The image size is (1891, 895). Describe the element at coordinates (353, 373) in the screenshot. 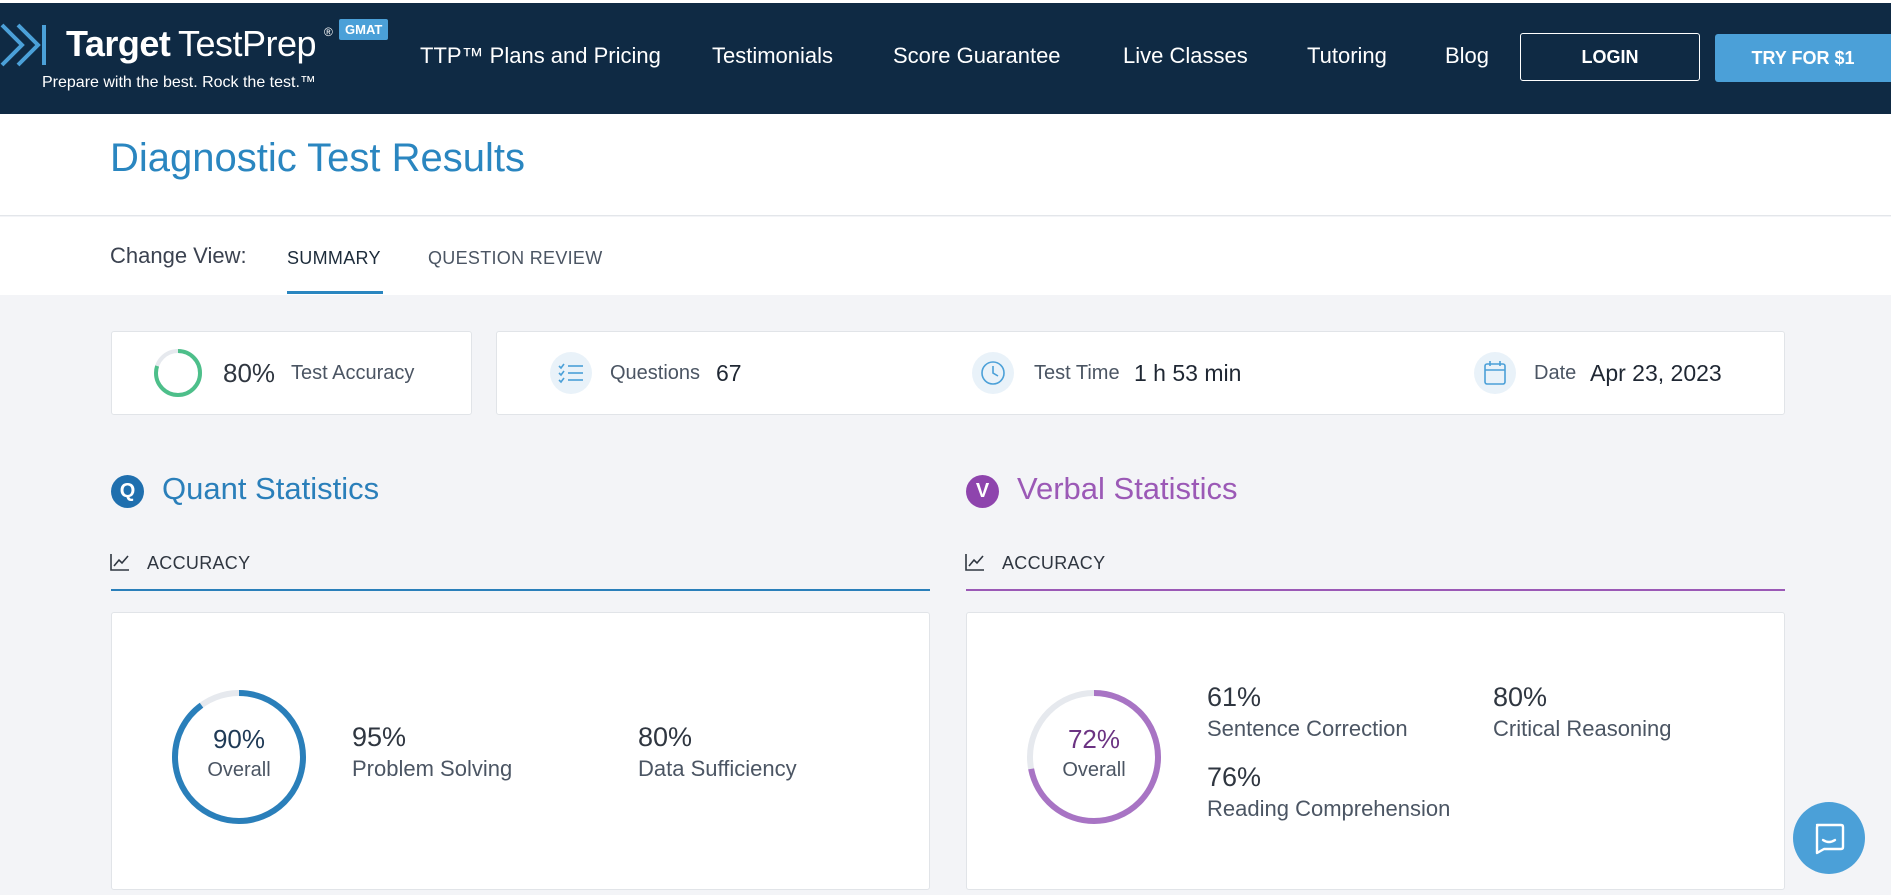

I see `test-accuracy-label: Test Accuracy` at that location.